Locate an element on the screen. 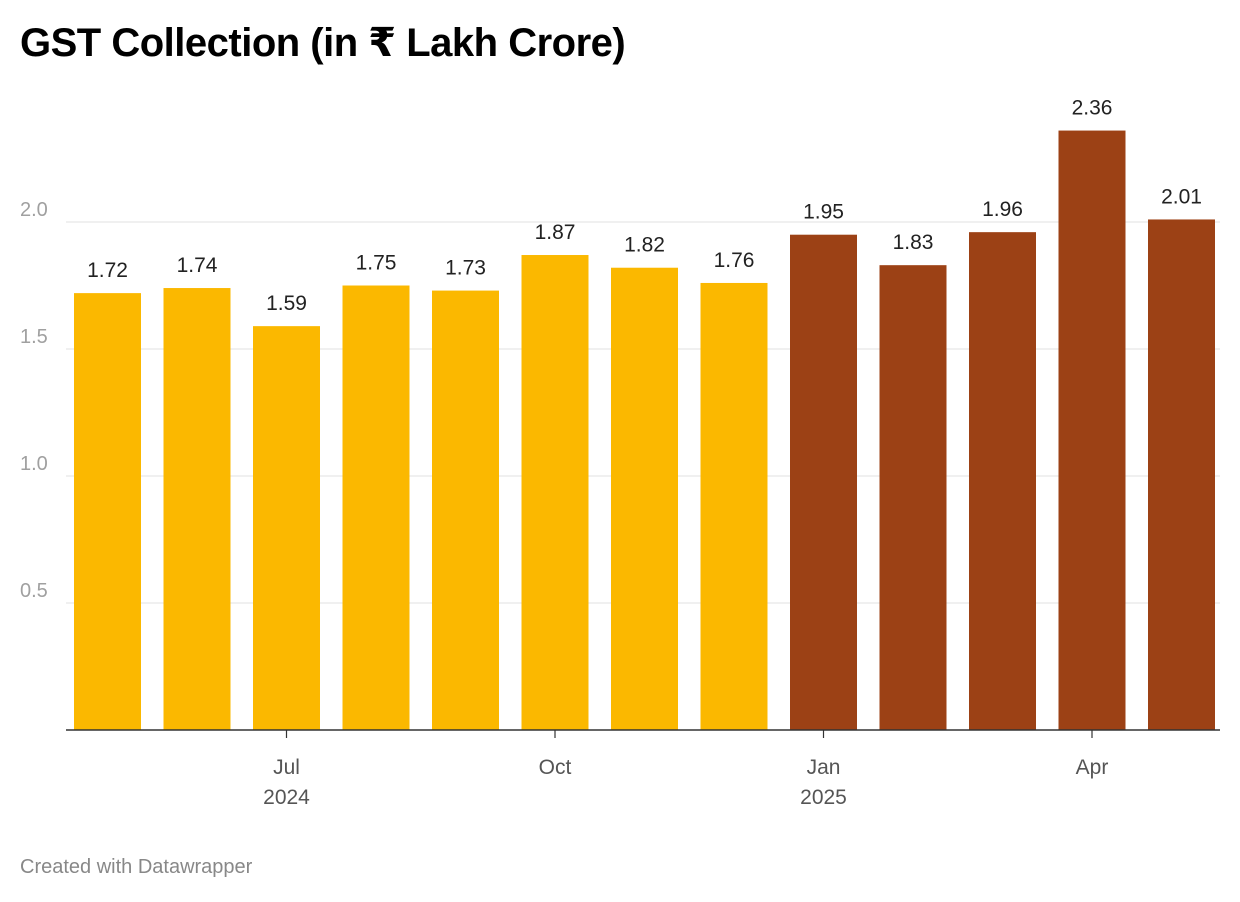 The width and height of the screenshot is (1240, 902). bar-value-label: 1.95 is located at coordinates (823, 212).